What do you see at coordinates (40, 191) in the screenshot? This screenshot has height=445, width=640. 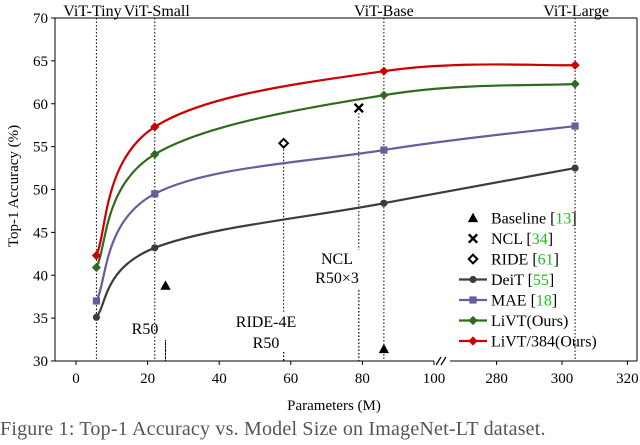 I see `y-tick-label-5: 50` at bounding box center [40, 191].